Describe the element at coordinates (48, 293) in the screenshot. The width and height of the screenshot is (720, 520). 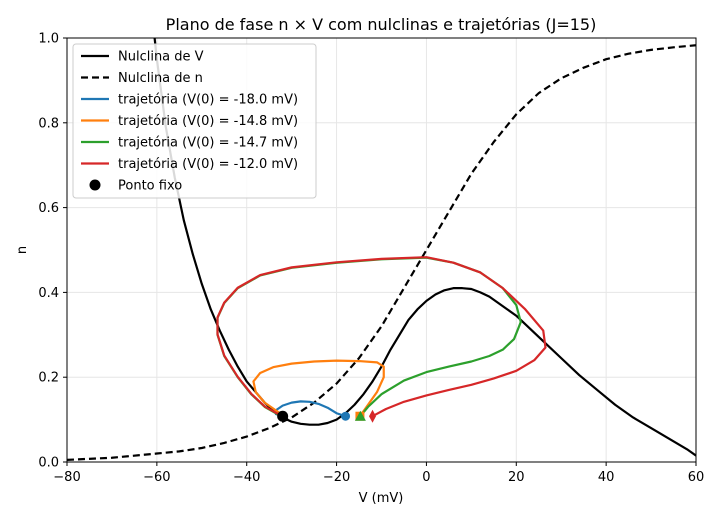
I see `y-tick-label: 0.4` at that location.